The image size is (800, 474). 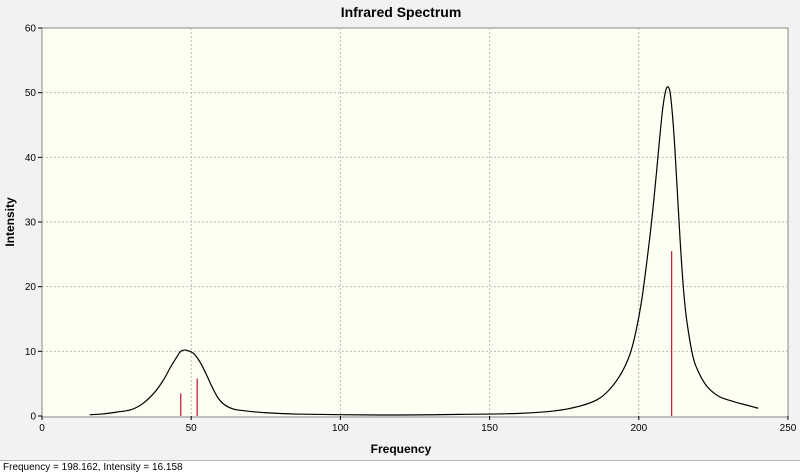 What do you see at coordinates (93, 467) in the screenshot?
I see `status-readout: Frequency = 198.162, Intensity = 16.158` at bounding box center [93, 467].